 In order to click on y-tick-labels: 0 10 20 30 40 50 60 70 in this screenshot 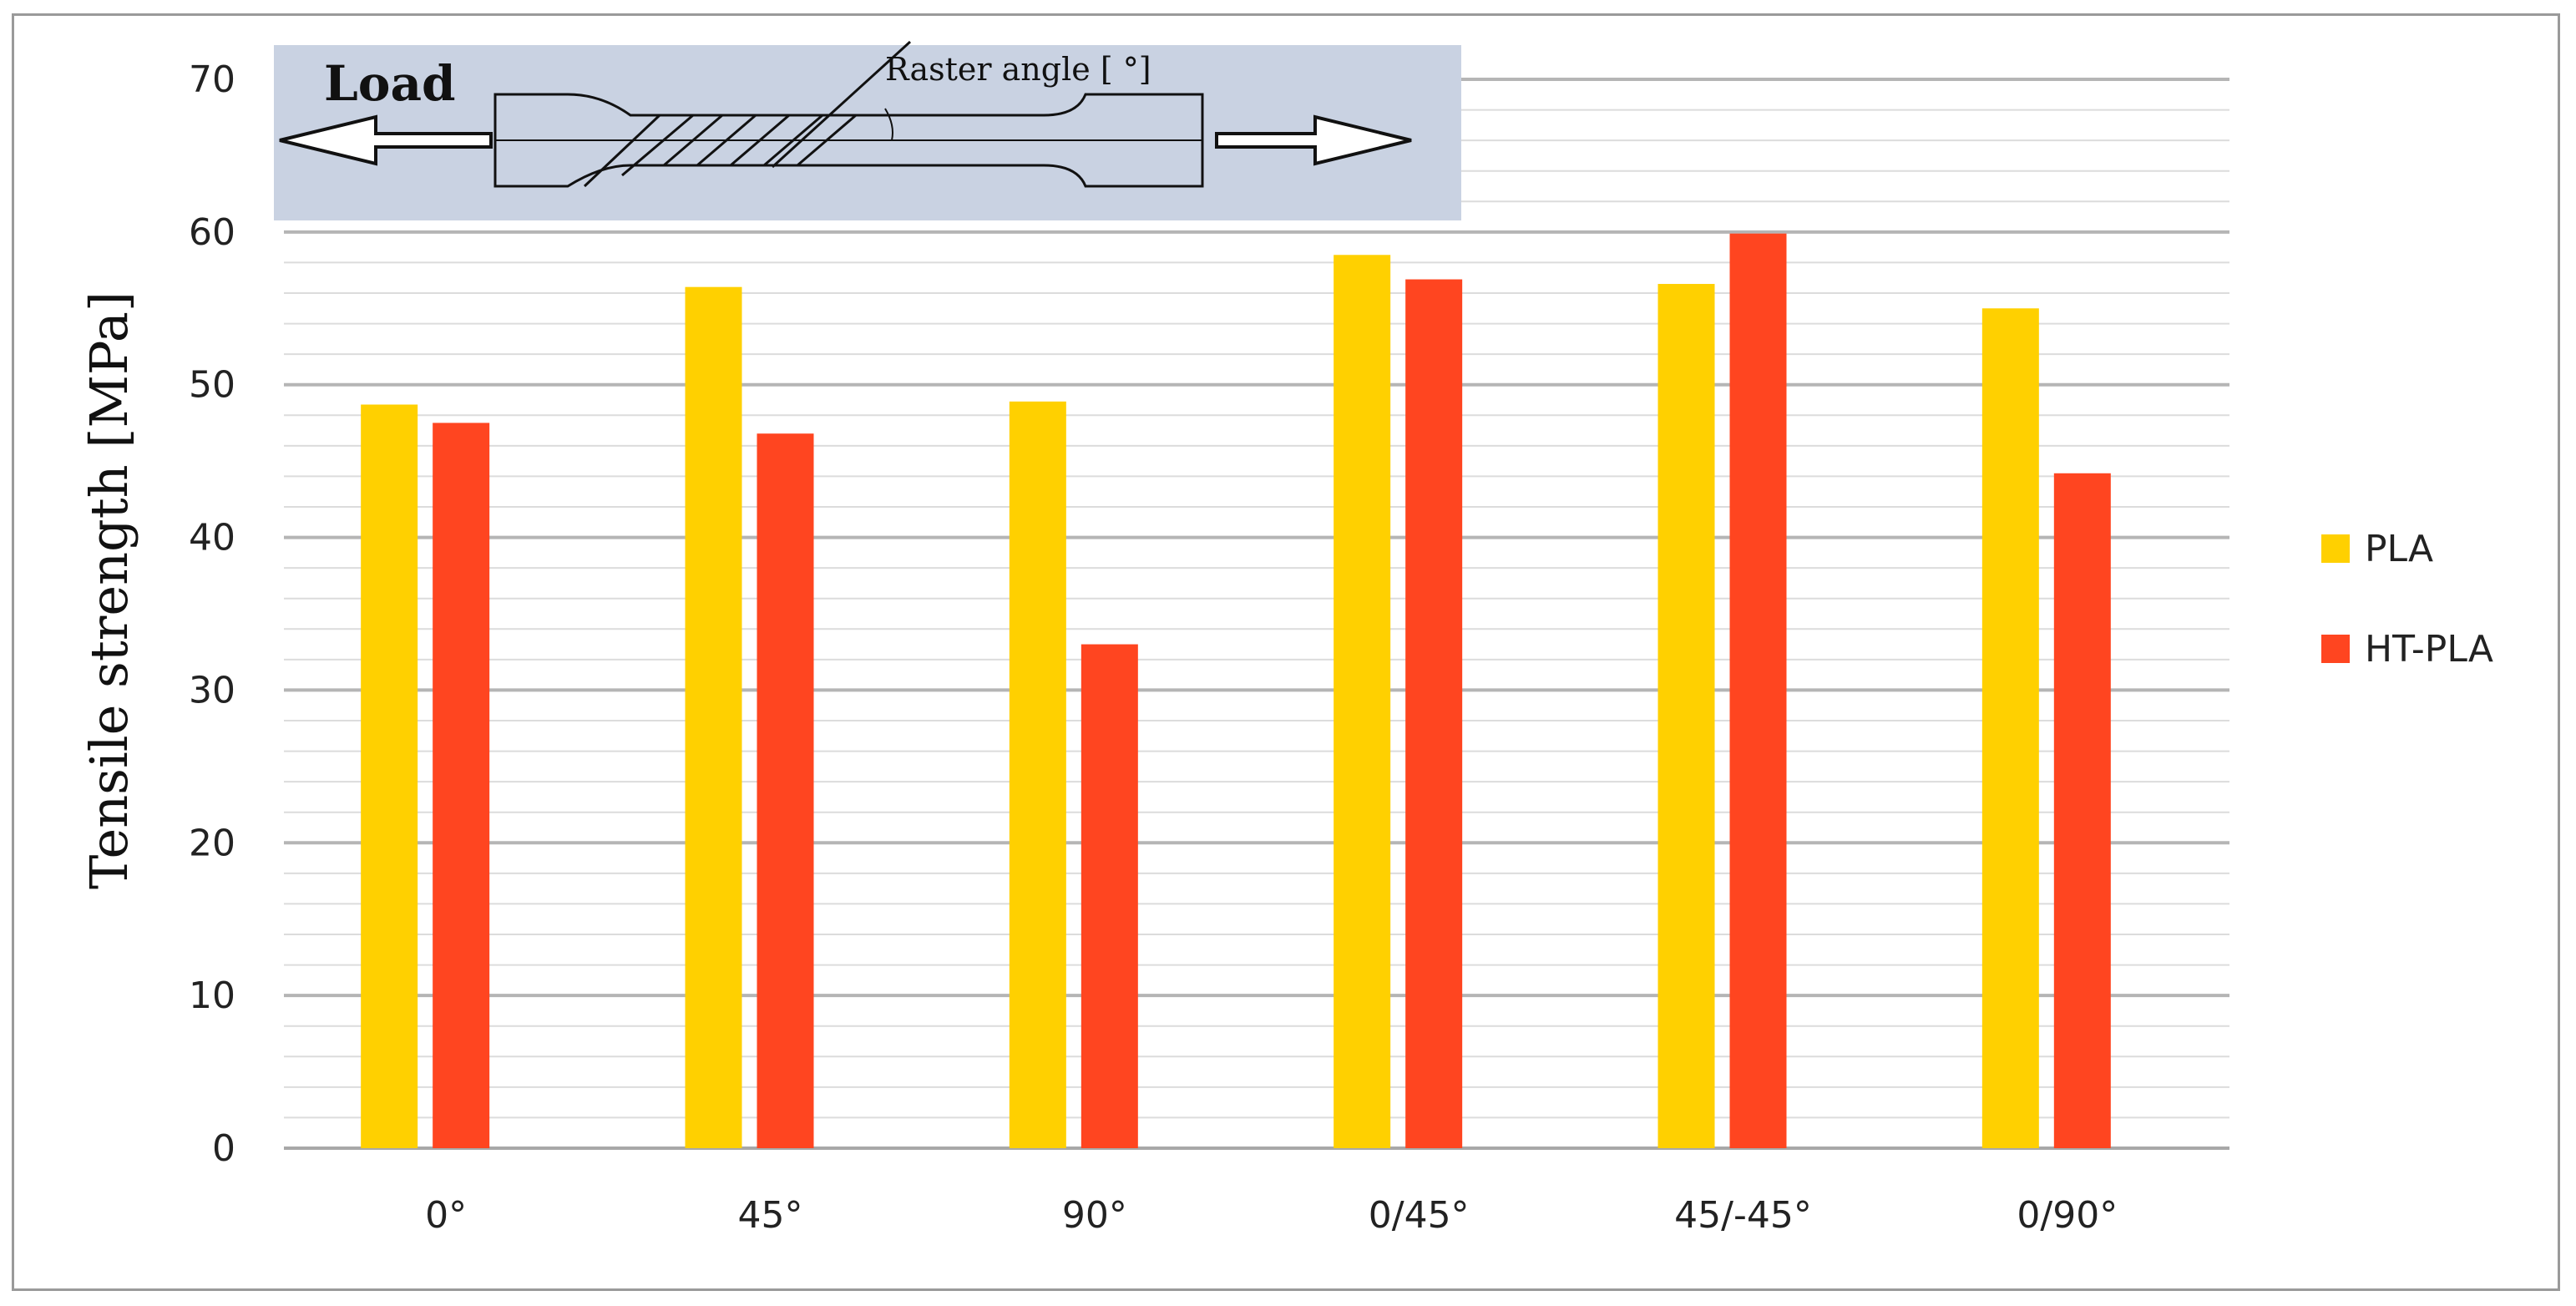, I will do `click(212, 614)`.